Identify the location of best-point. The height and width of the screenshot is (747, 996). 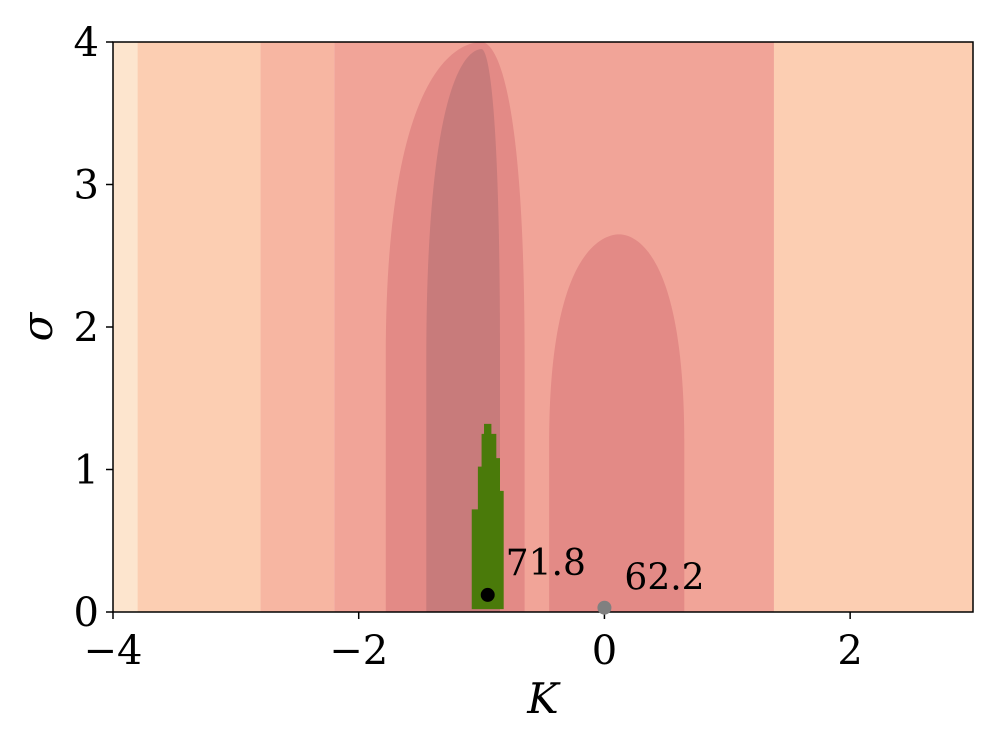
(487, 594).